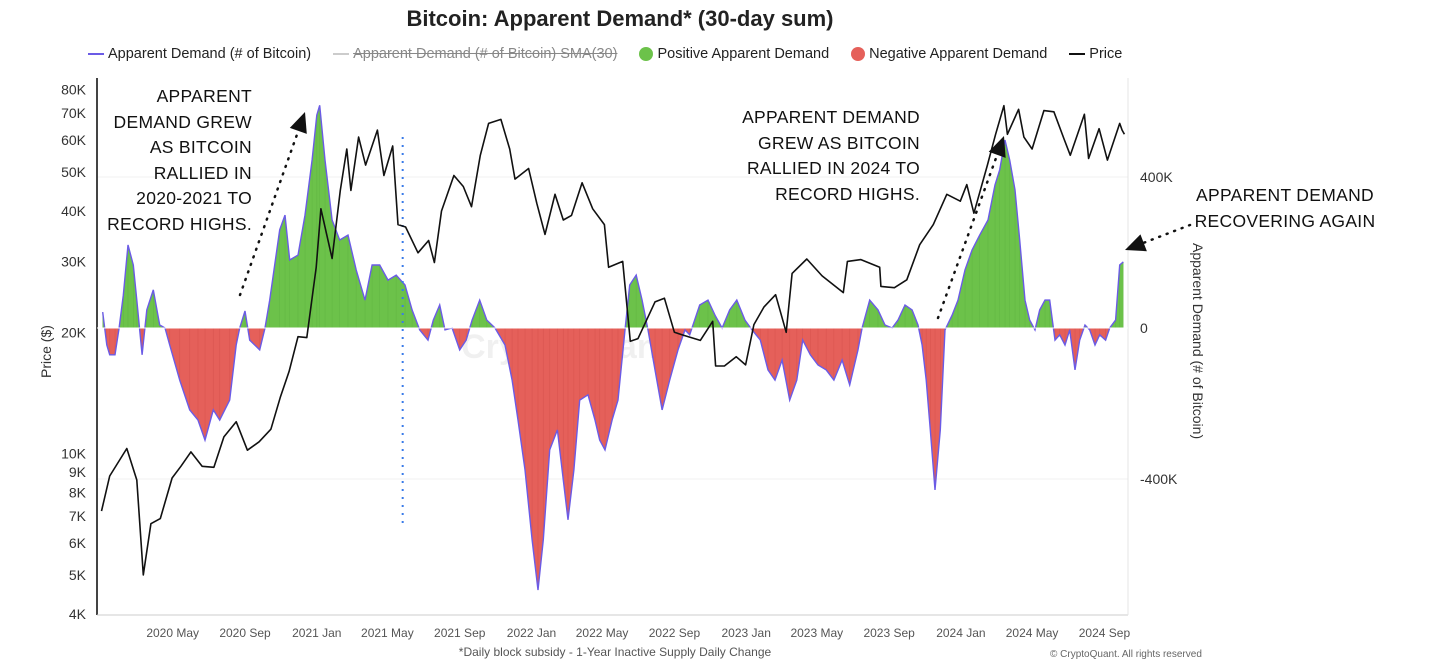 The image size is (1451, 662). What do you see at coordinates (1032, 633) in the screenshot?
I see `x-tick-label: 2024 May` at bounding box center [1032, 633].